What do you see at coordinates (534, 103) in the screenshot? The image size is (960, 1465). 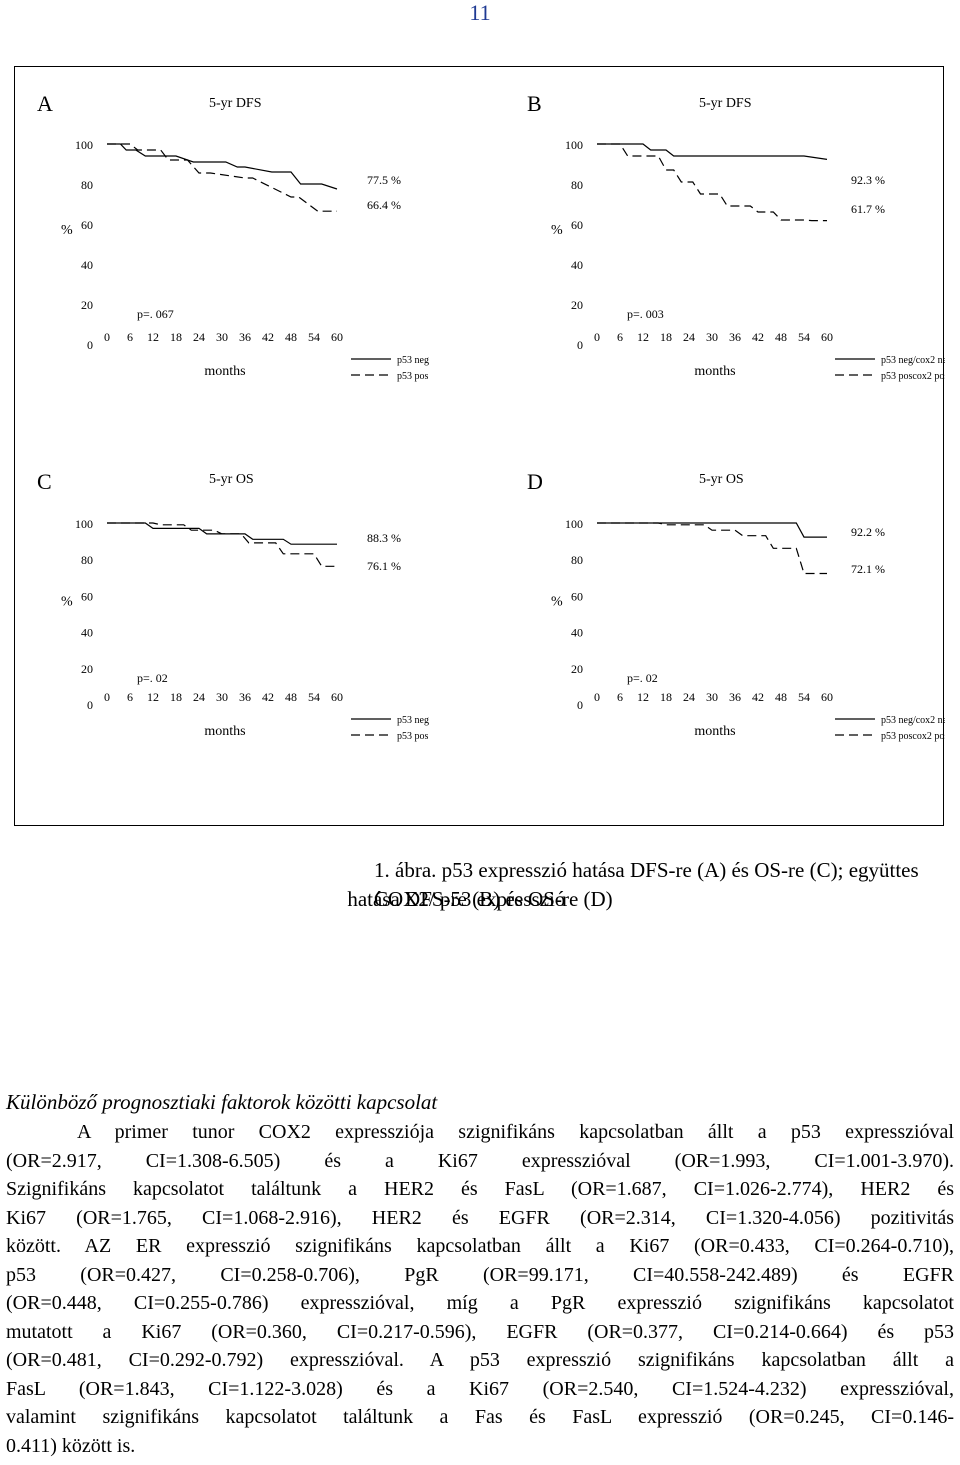 I see `panel-letter: B` at bounding box center [534, 103].